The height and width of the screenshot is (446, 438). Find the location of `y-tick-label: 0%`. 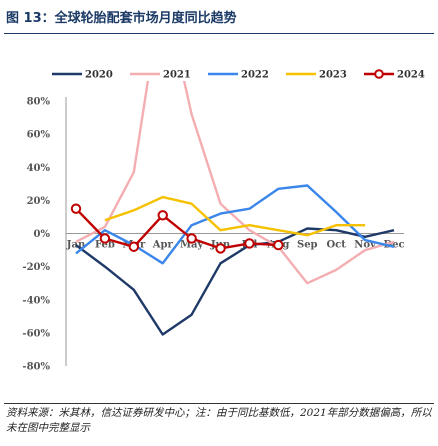

y-tick-label: 0% is located at coordinates (42, 234).